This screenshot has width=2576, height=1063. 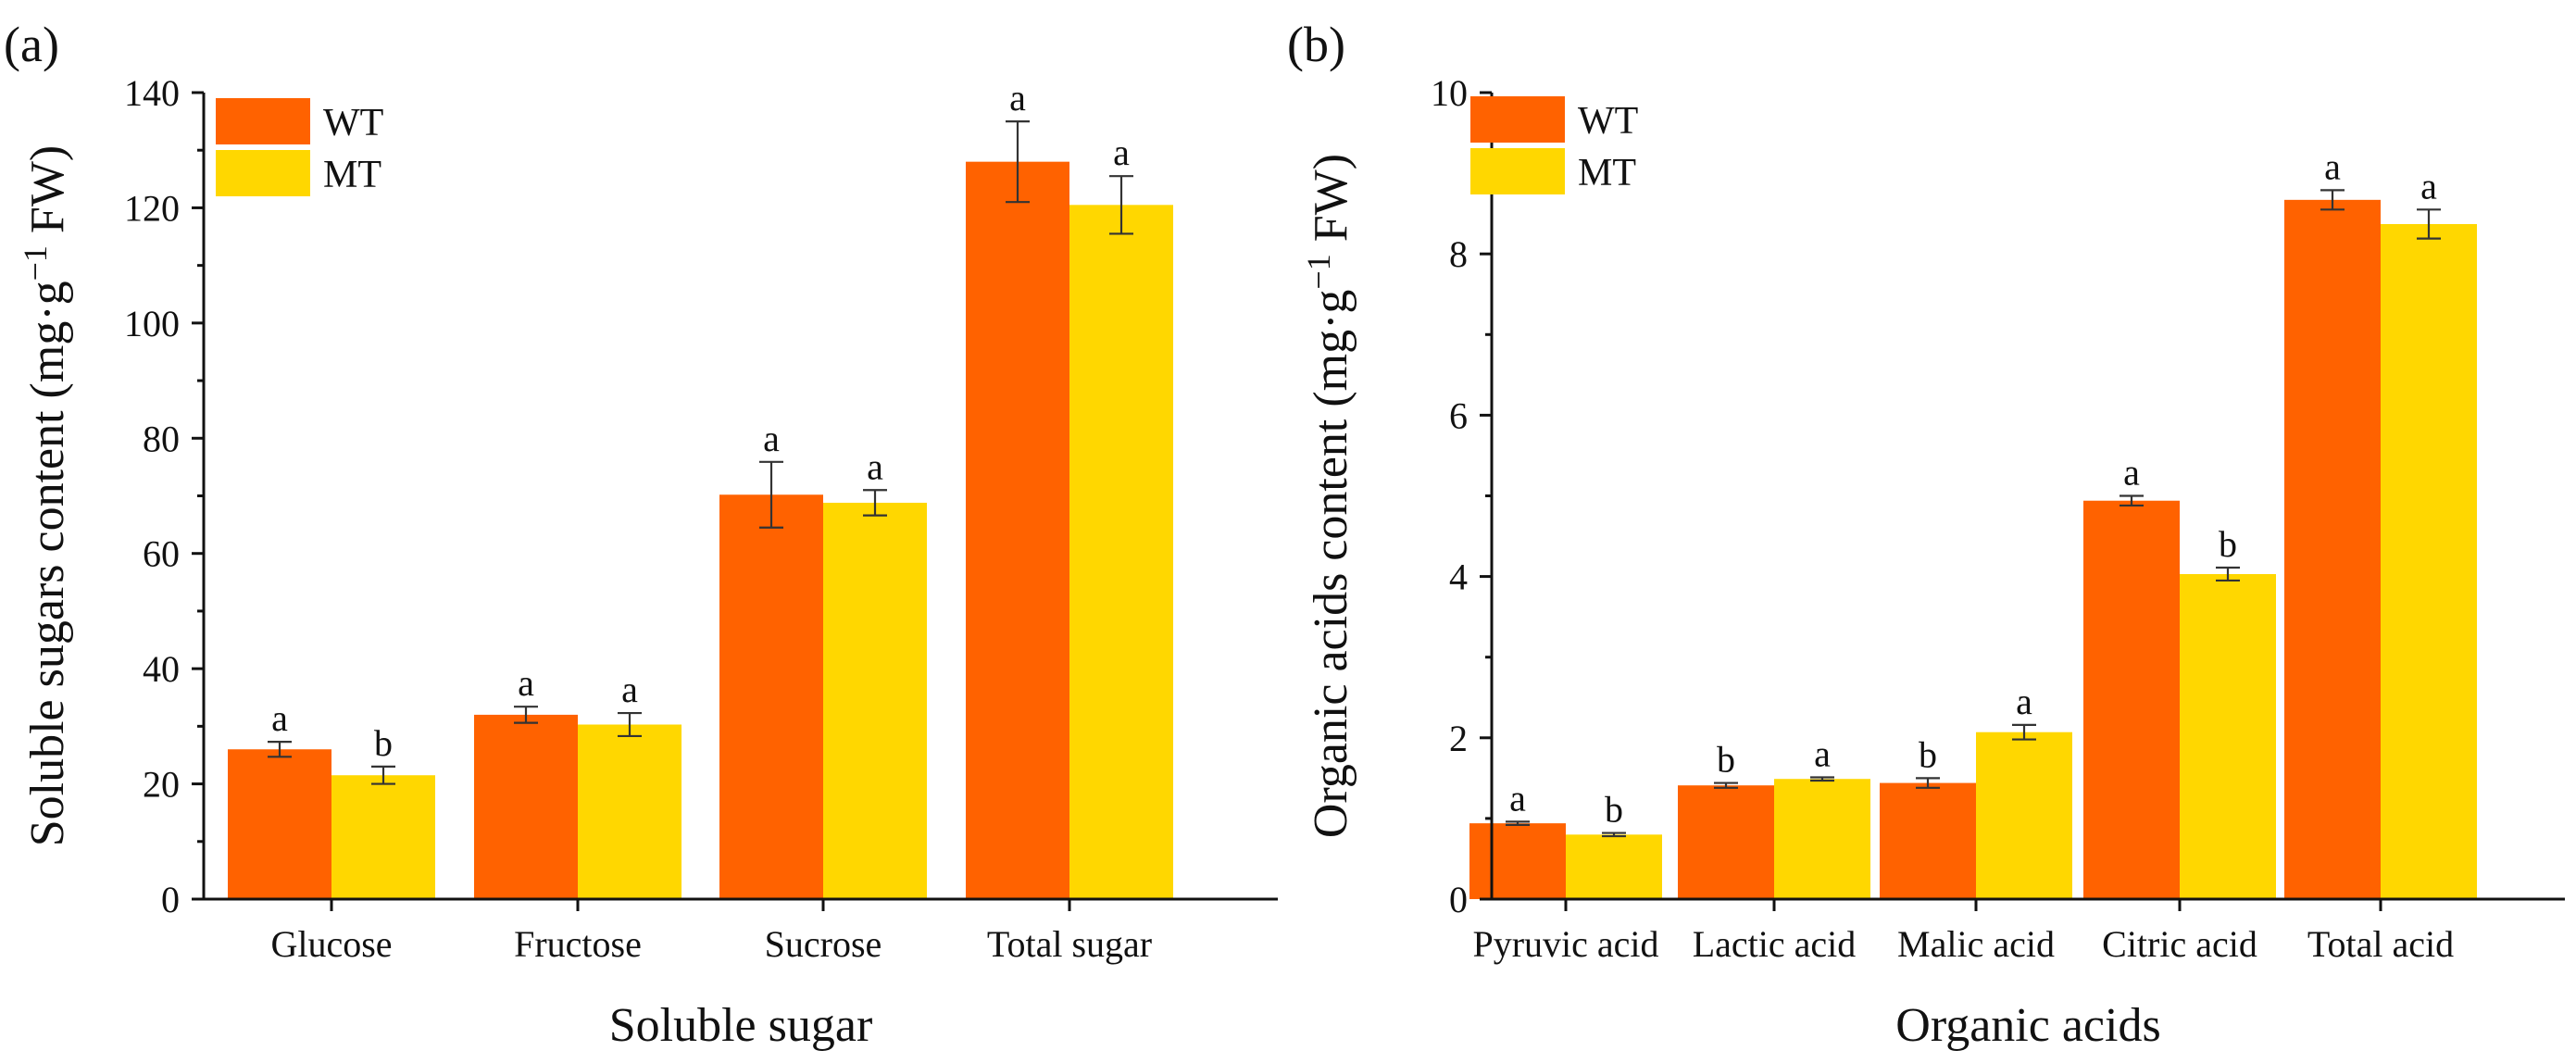 I want to click on y-tick-label: 20, so click(x=161, y=785).